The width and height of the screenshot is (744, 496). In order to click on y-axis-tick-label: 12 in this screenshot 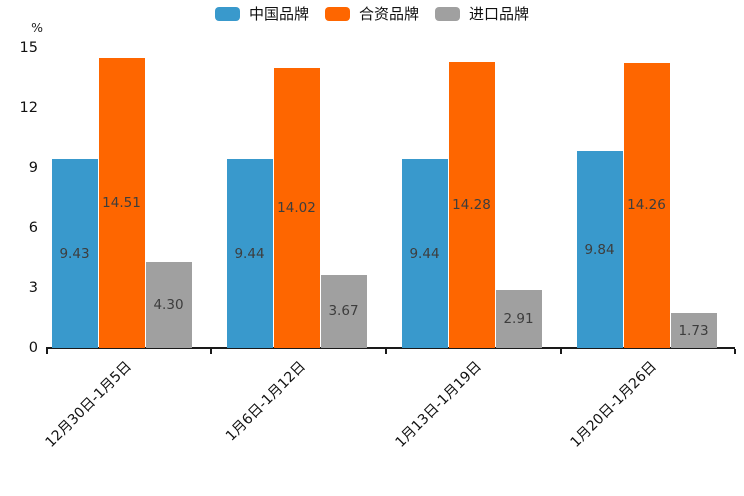, I will do `click(28, 107)`.